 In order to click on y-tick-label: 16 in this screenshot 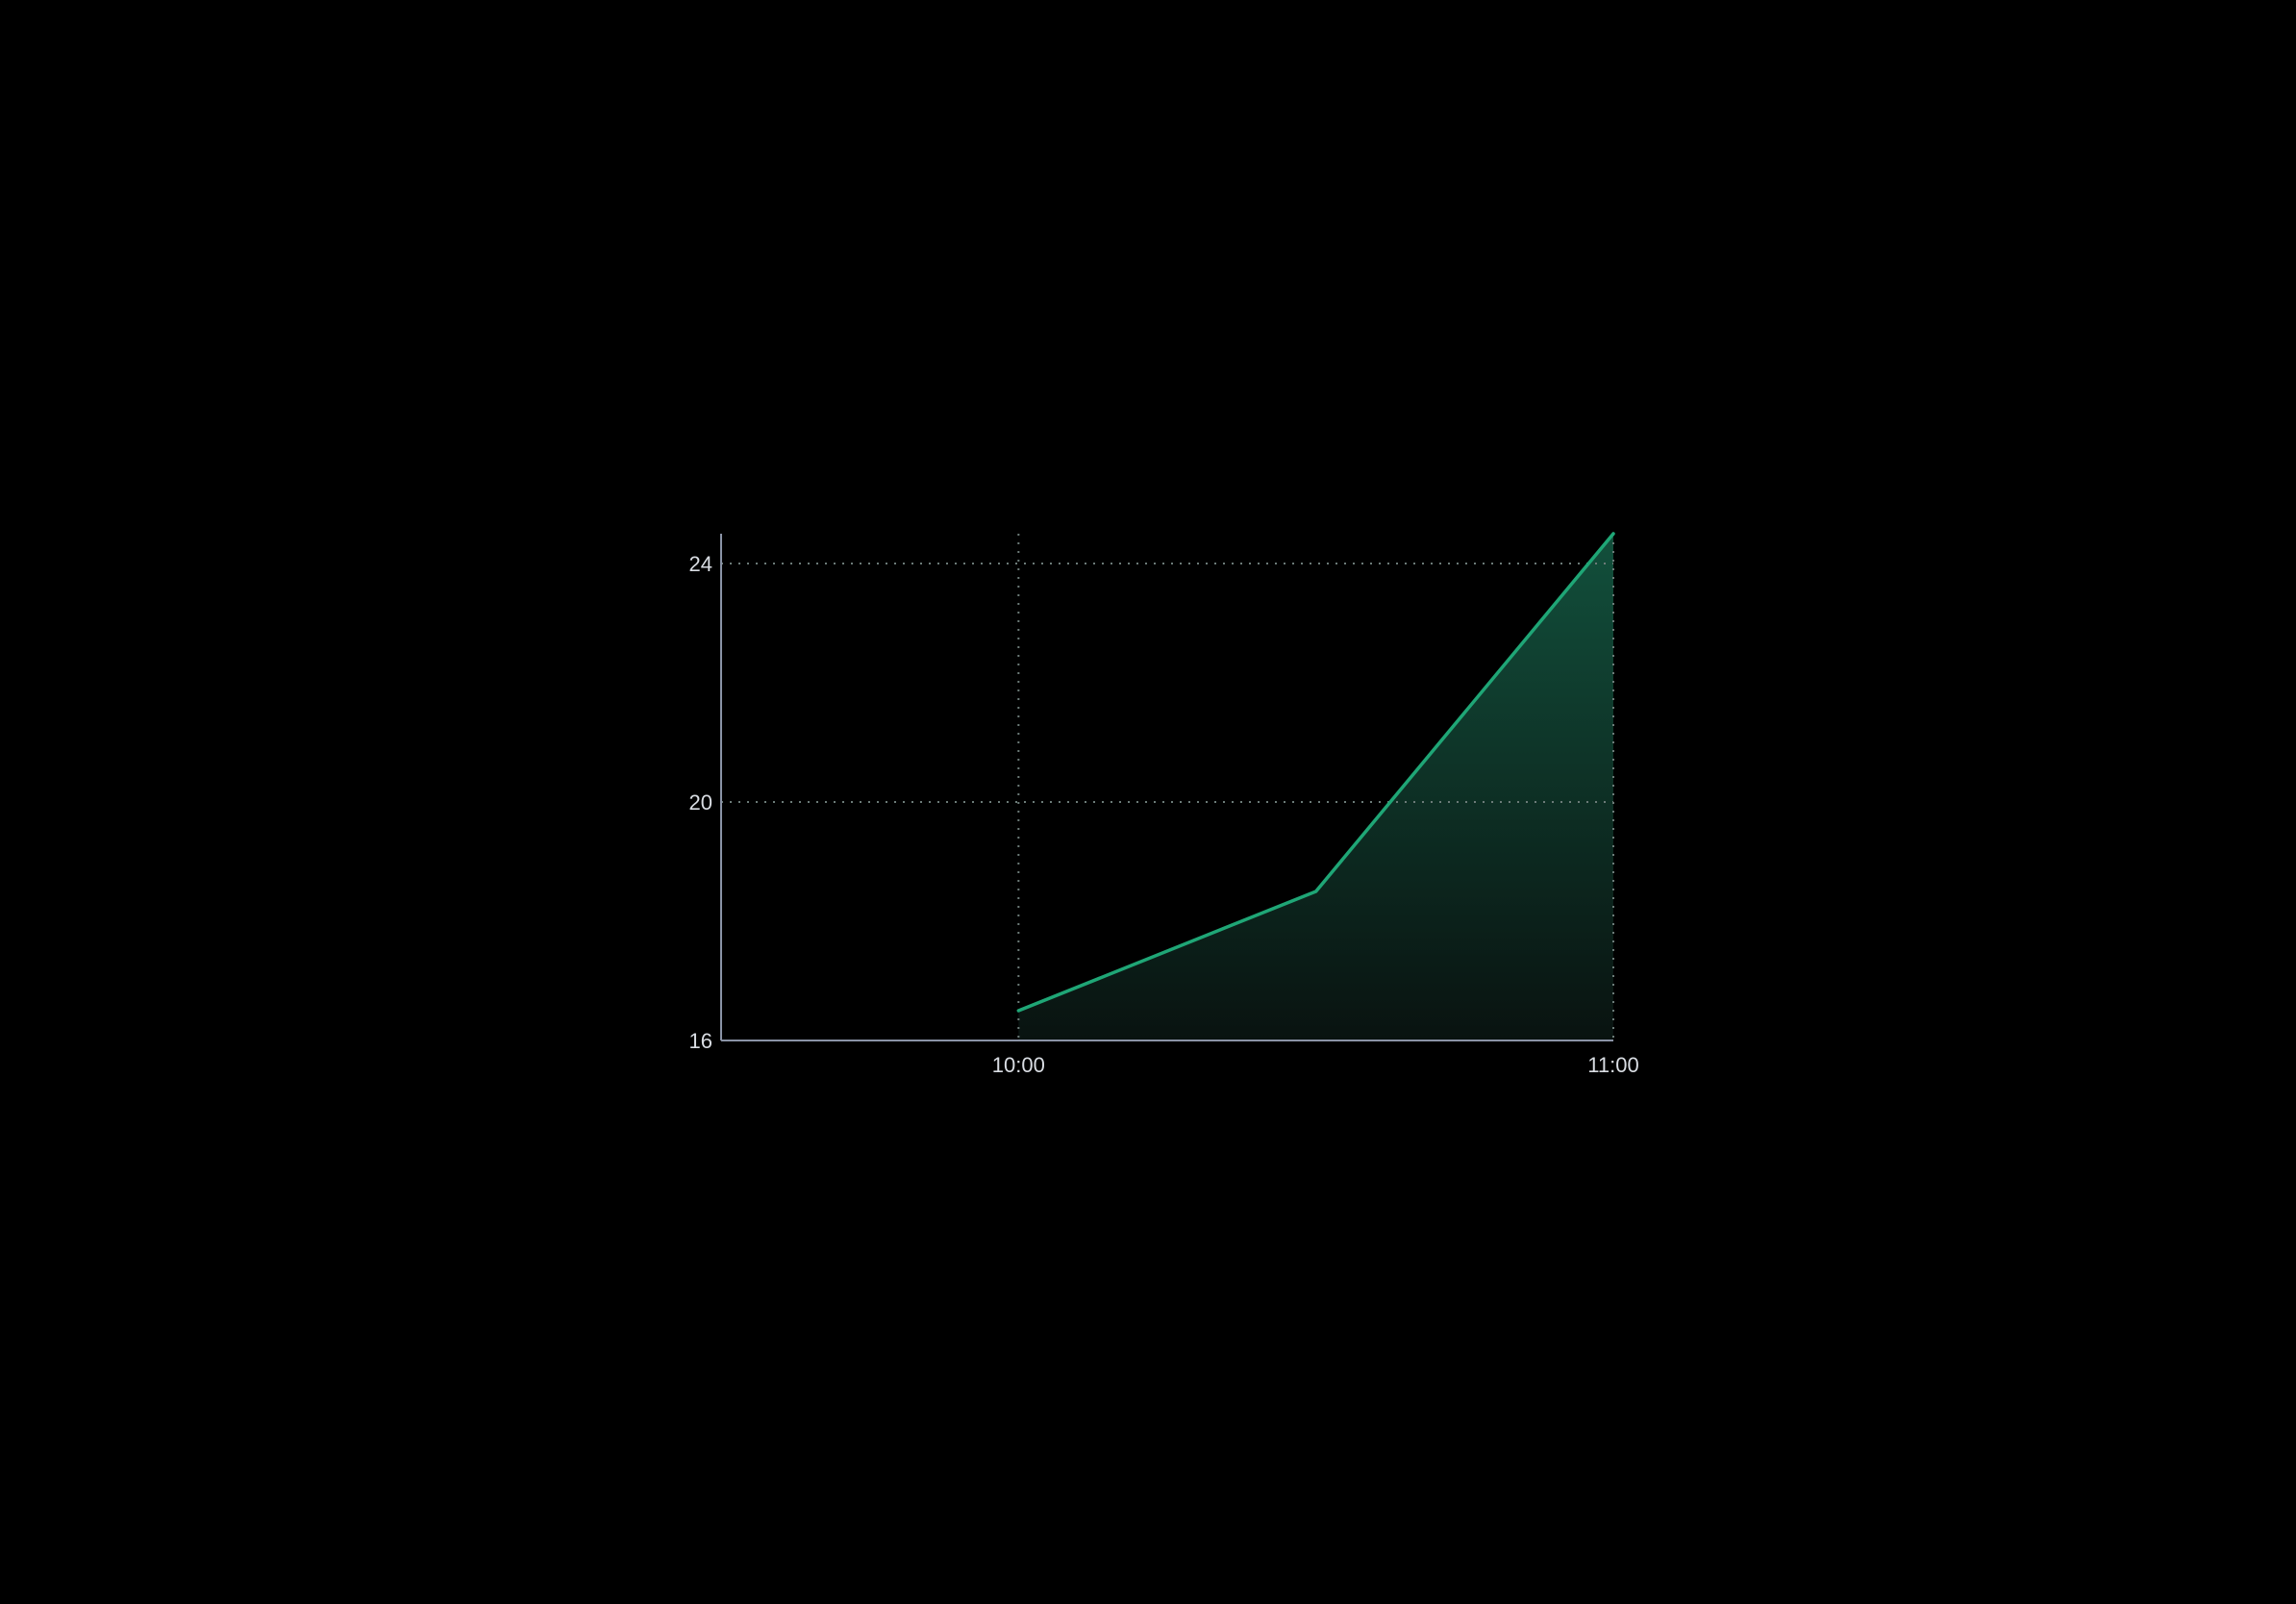, I will do `click(700, 1041)`.